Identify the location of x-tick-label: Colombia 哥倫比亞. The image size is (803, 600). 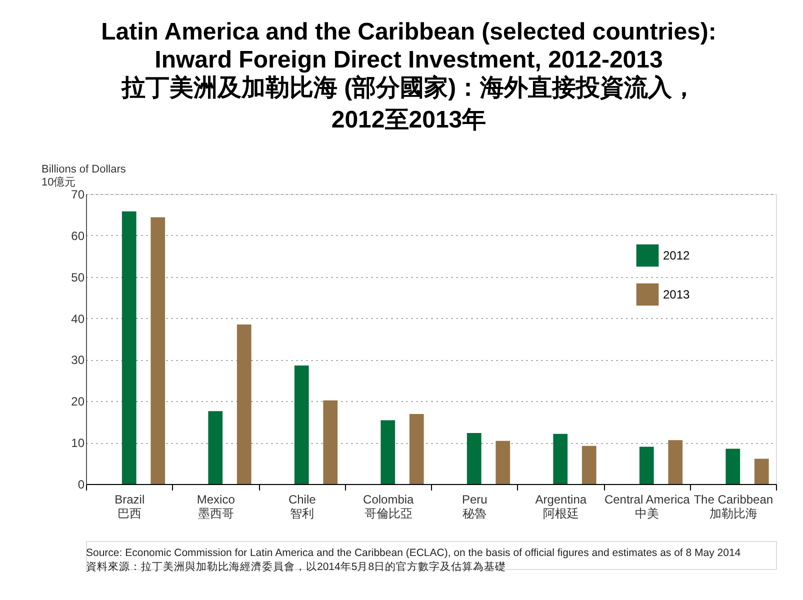
(388, 506).